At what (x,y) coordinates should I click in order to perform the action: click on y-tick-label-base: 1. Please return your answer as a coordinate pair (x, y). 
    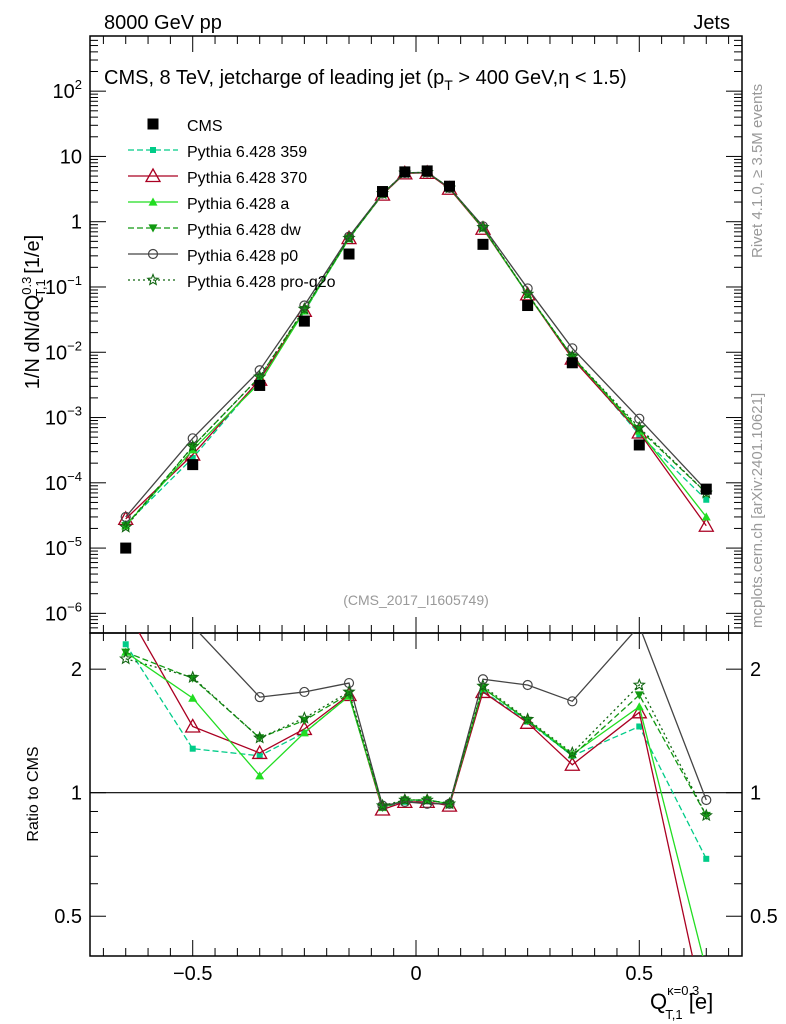
    Looking at the image, I should click on (76, 223).